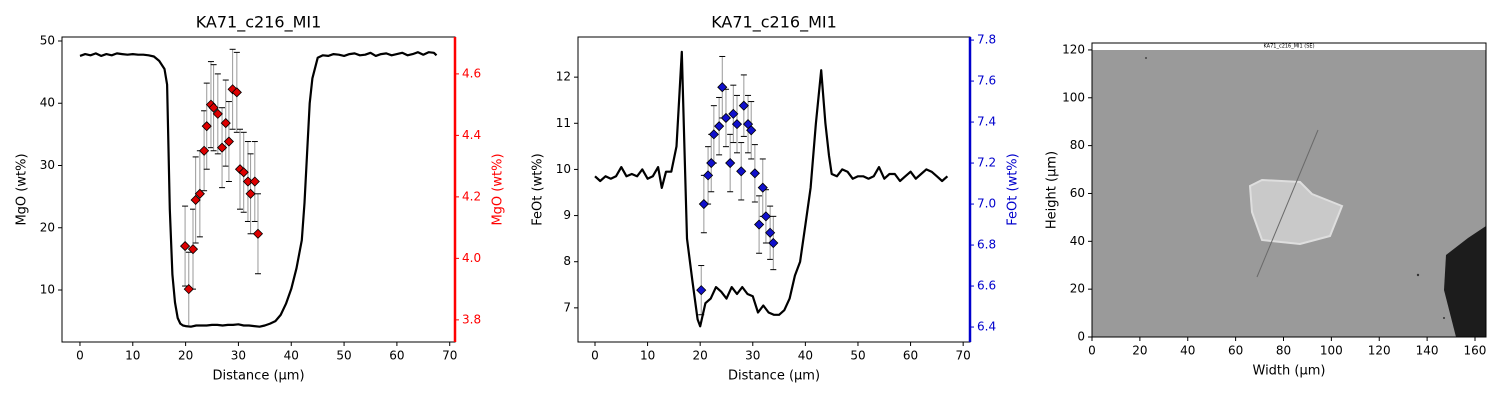 The width and height of the screenshot is (1500, 400). Describe the element at coordinates (1331, 351) in the screenshot. I see `x-tick-label: 100` at that location.